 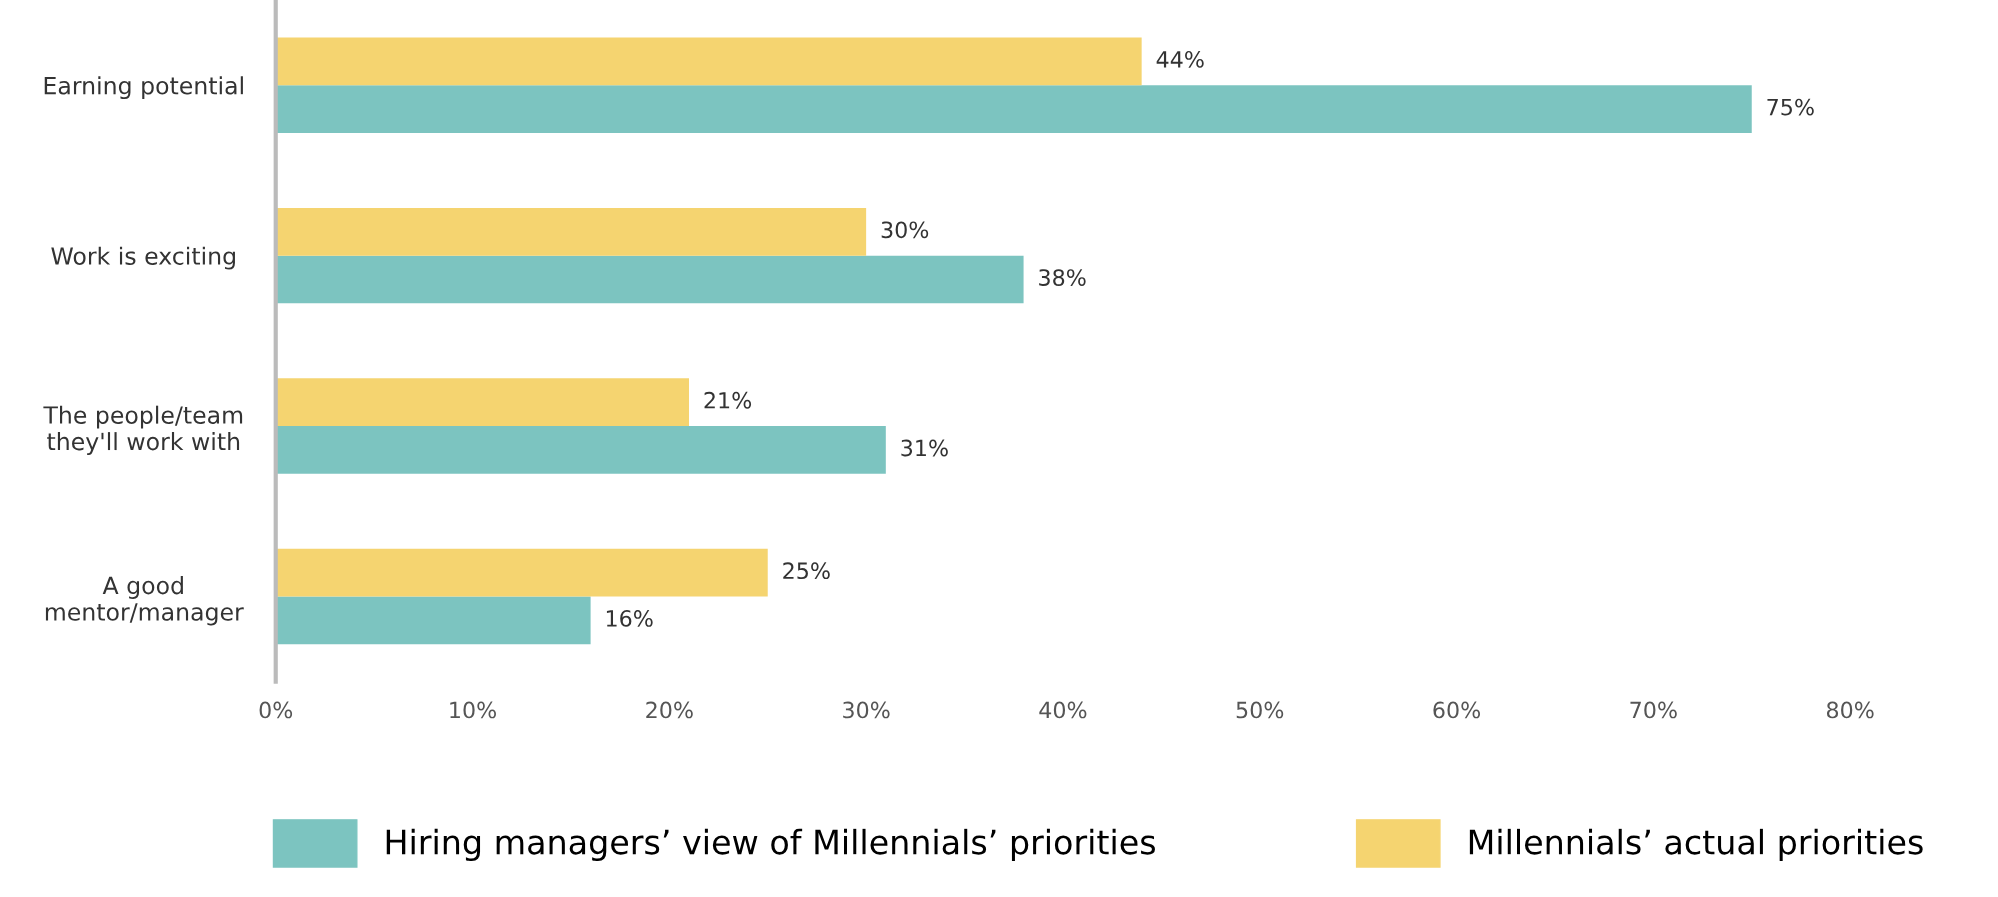 What do you see at coordinates (1457, 710) in the screenshot?
I see `x-tick-label: 60%` at bounding box center [1457, 710].